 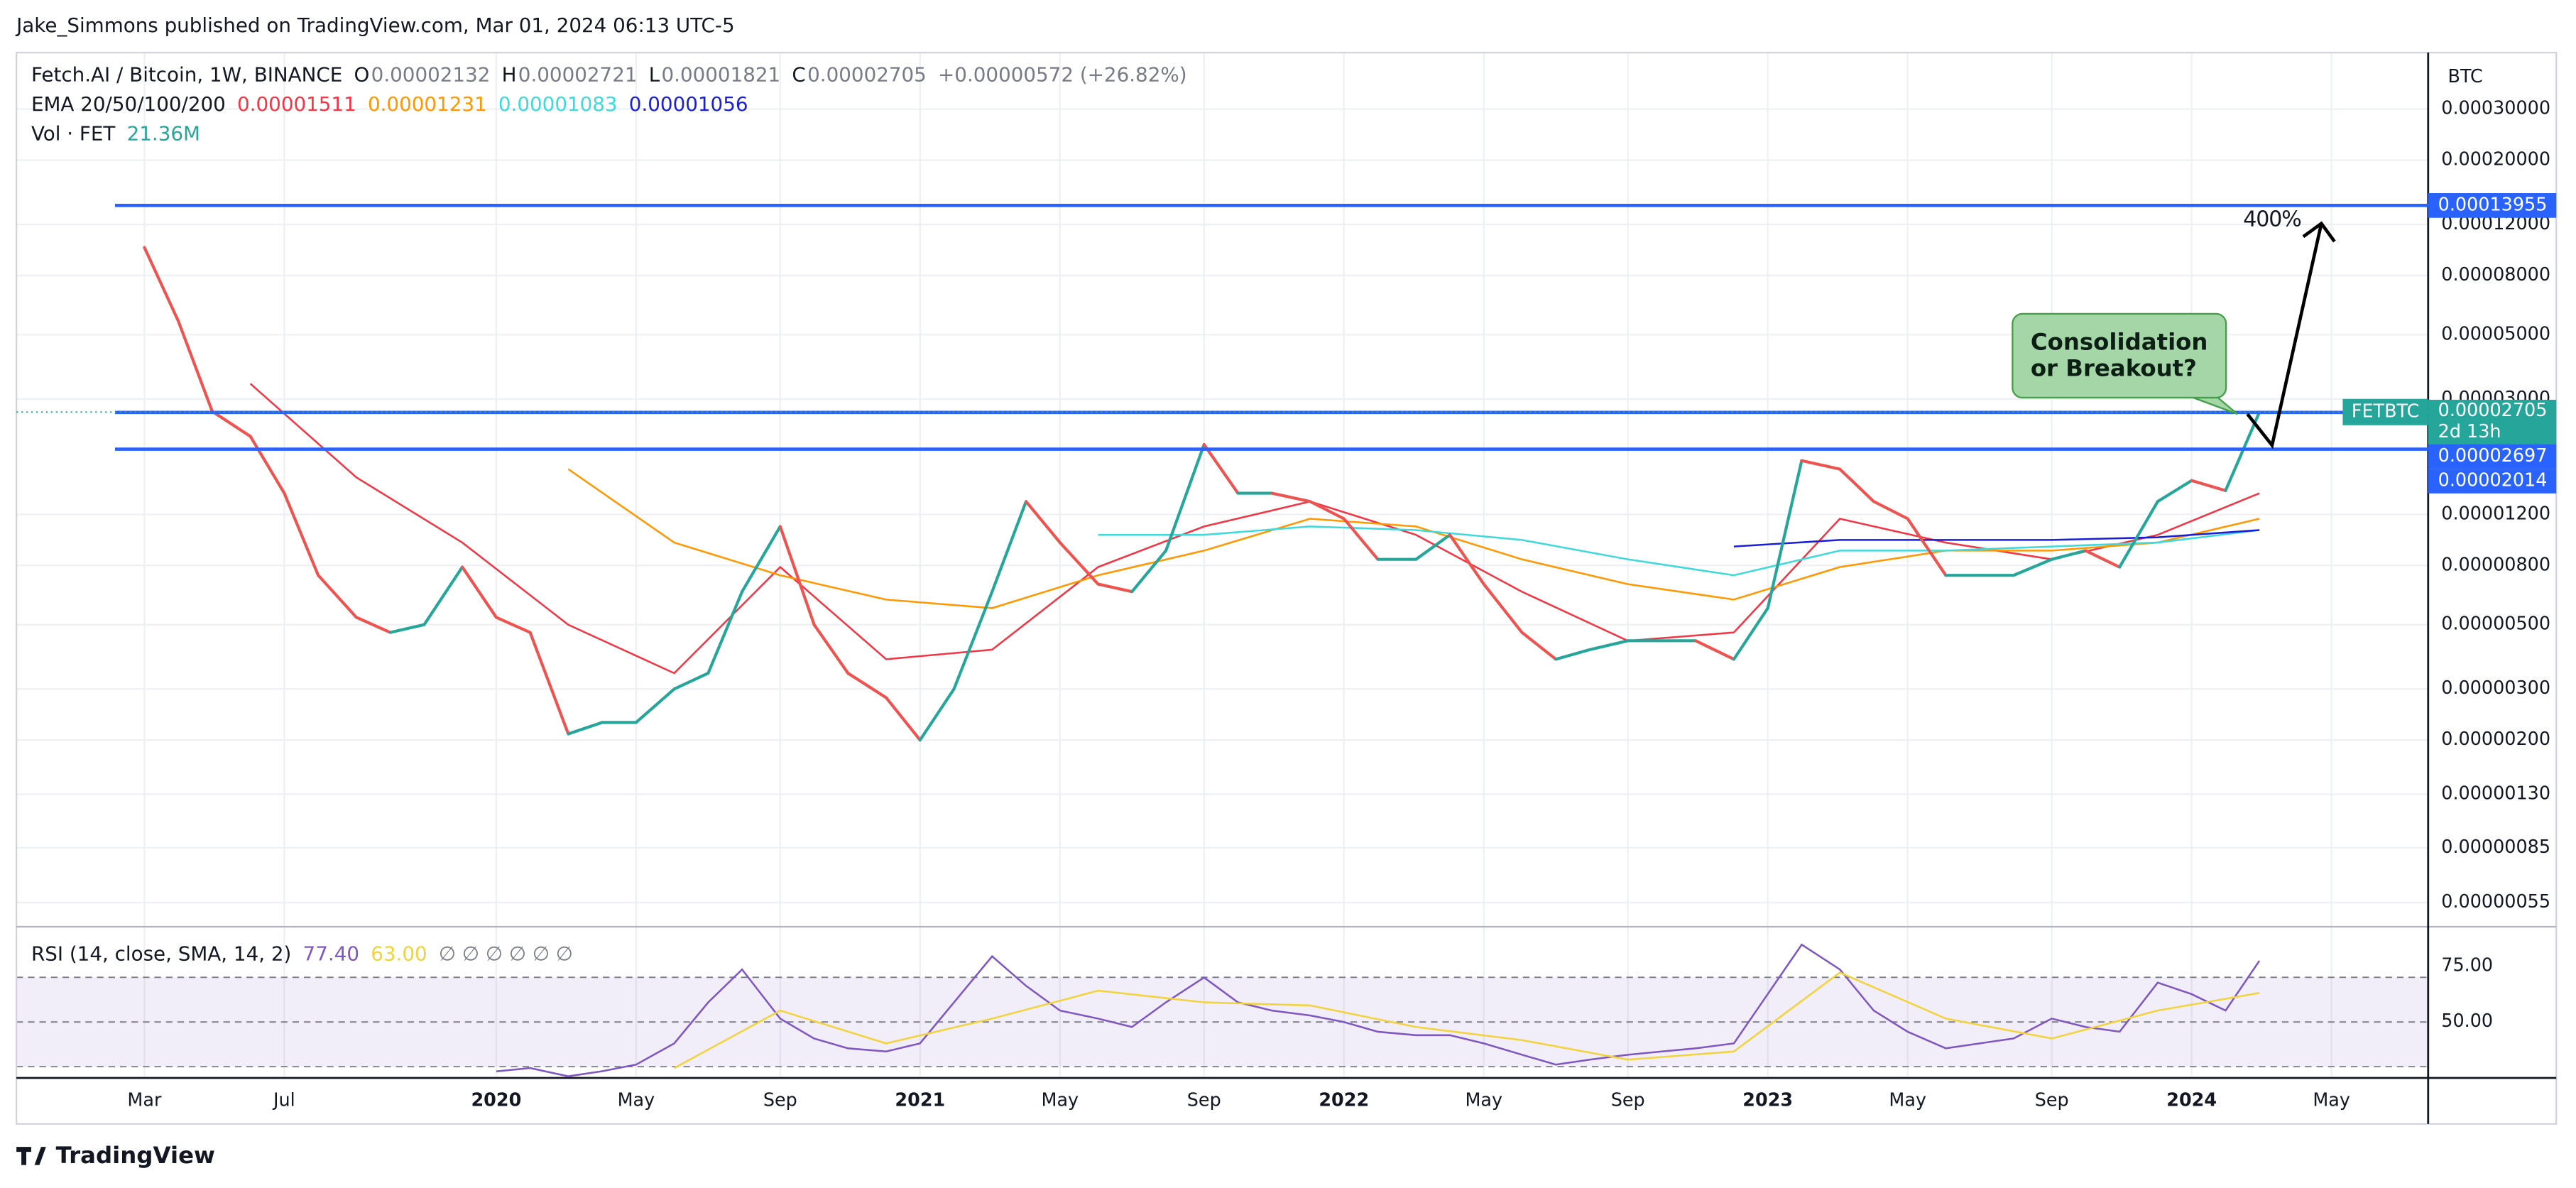 What do you see at coordinates (721, 74) in the screenshot?
I see `legend-item: 0.00001821` at bounding box center [721, 74].